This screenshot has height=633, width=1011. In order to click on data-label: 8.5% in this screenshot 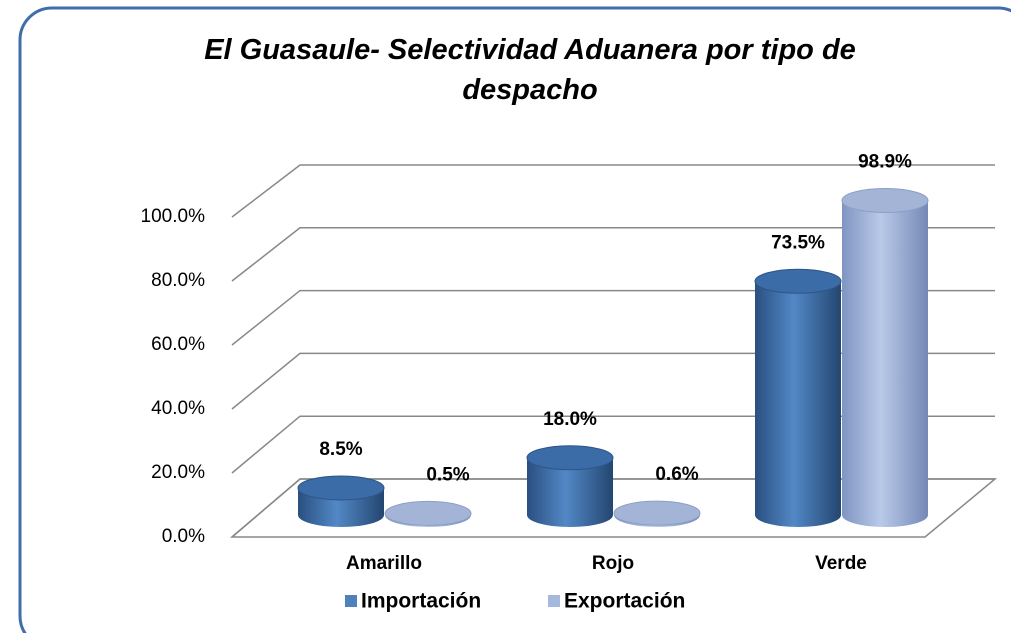, I will do `click(340, 449)`.